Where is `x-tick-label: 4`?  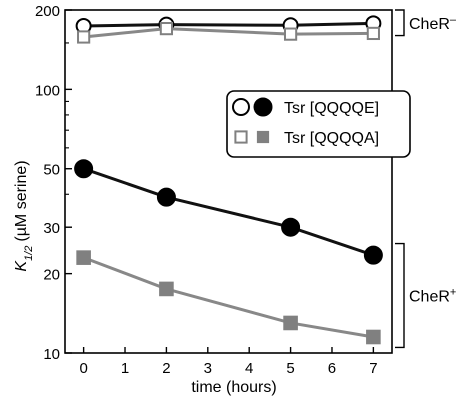
x-tick-label: 4 is located at coordinates (249, 368).